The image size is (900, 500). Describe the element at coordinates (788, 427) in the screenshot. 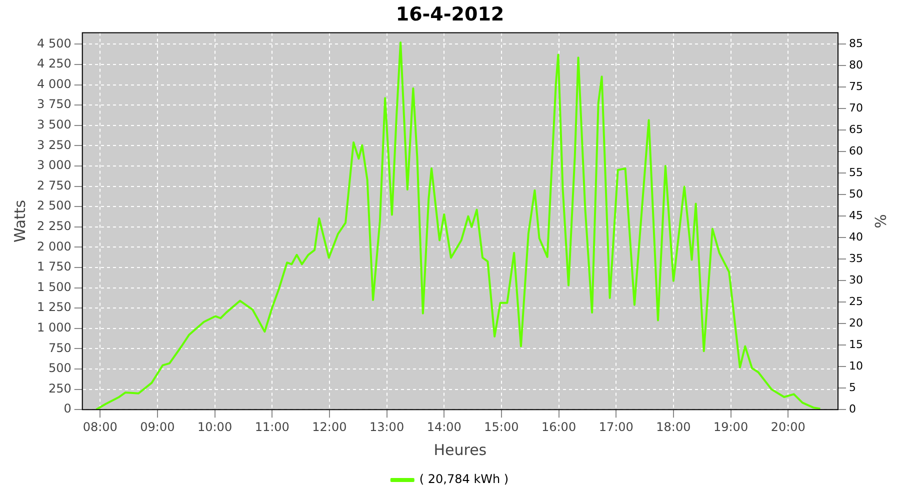

I see `x-tick-label: 20:00` at that location.